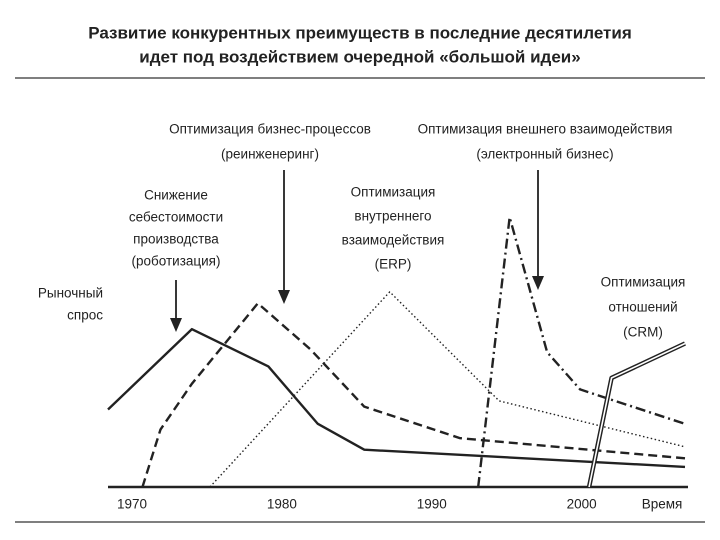 This screenshot has width=720, height=540. Describe the element at coordinates (176, 239) in the screenshot. I see `annotation: производства` at that location.